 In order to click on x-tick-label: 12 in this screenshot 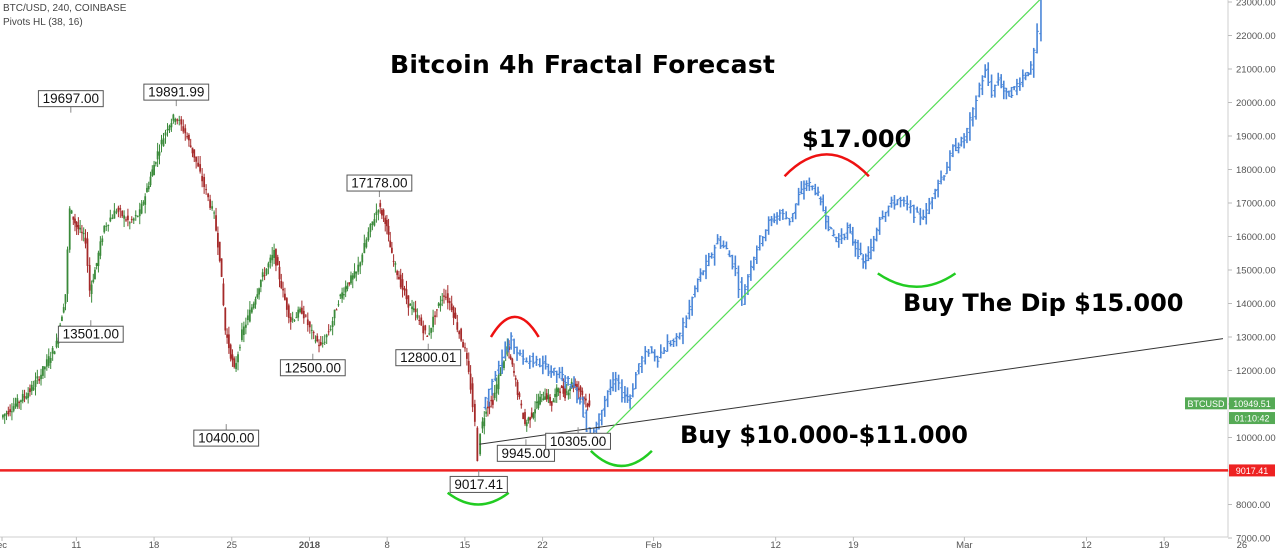, I will do `click(1086, 545)`.